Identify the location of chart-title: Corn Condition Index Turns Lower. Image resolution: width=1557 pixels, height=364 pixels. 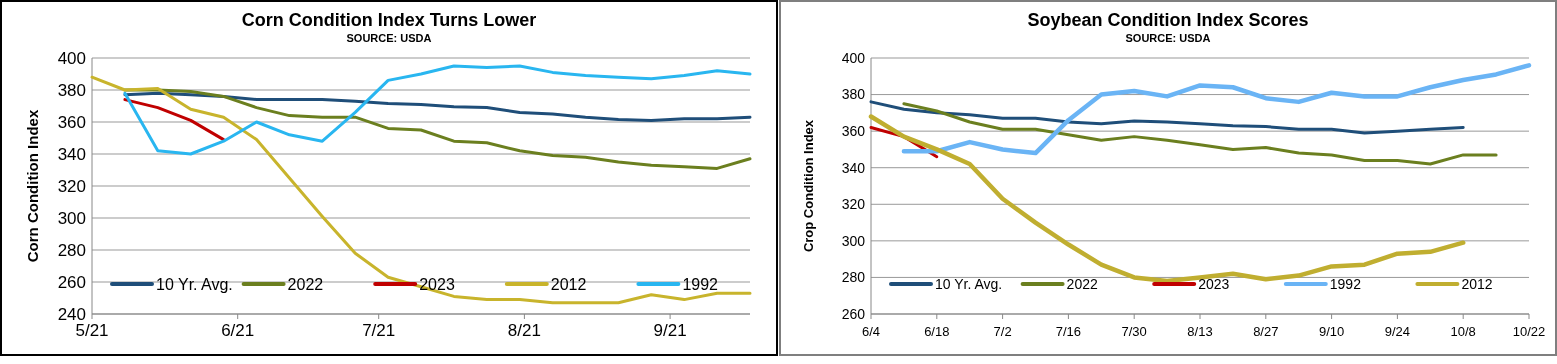
(389, 20).